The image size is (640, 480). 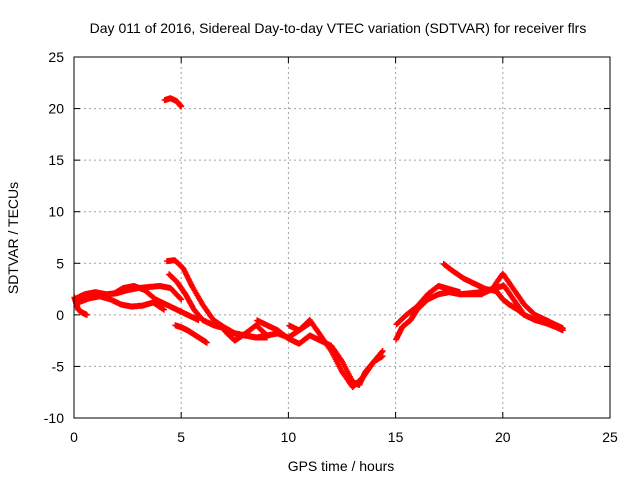 I want to click on y-tick-label: 10, so click(x=56, y=212).